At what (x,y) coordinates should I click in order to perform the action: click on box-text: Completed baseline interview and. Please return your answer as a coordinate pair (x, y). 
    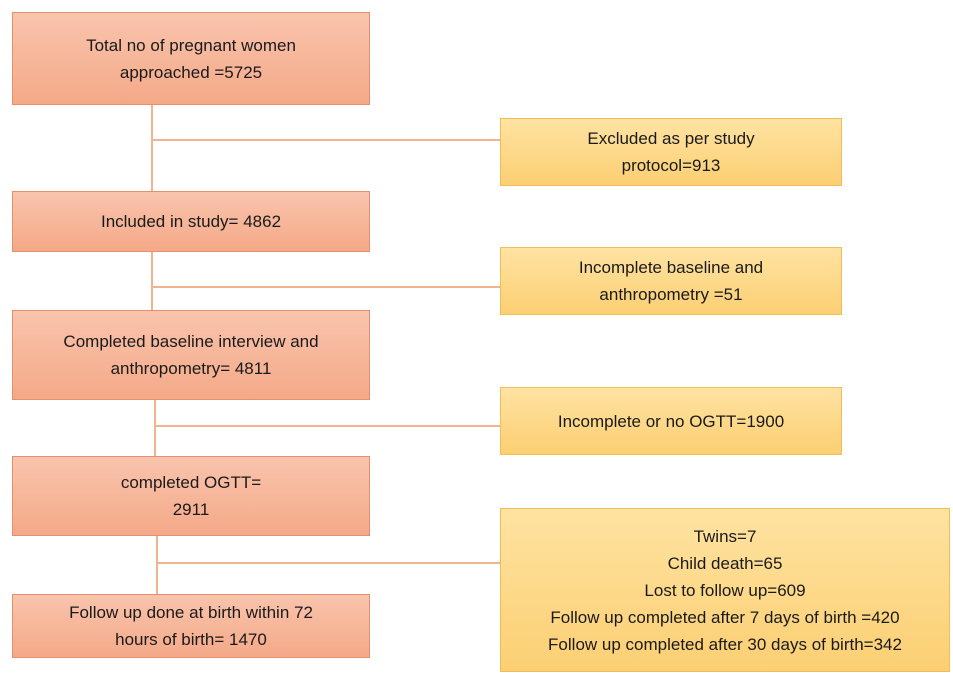
    Looking at the image, I should click on (191, 341).